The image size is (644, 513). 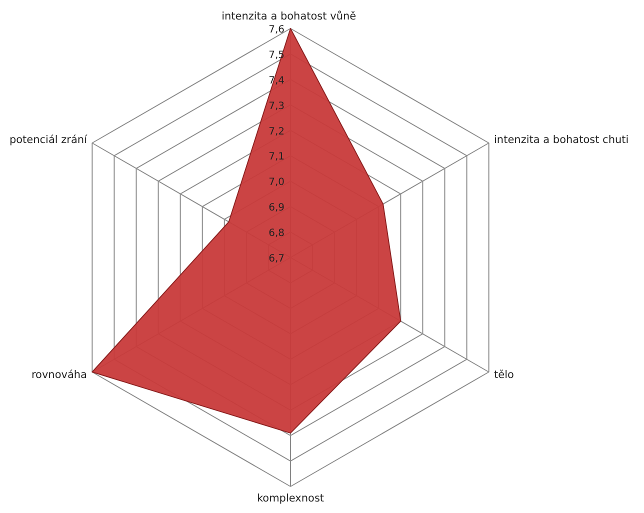 What do you see at coordinates (276, 106) in the screenshot?
I see `y-tick-label: 7,3` at bounding box center [276, 106].